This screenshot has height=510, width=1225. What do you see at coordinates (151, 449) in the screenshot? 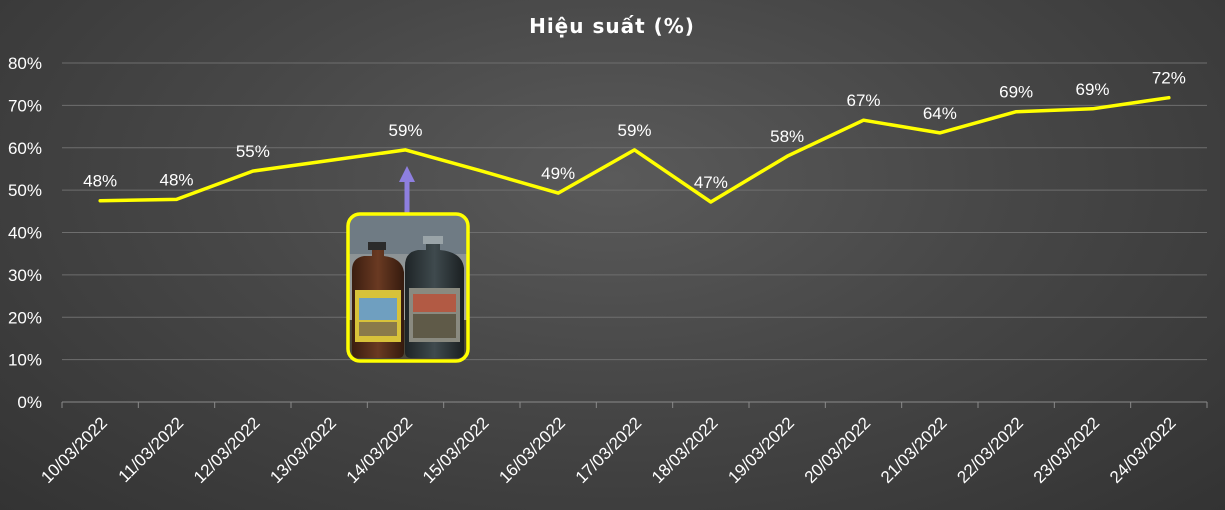
I see `x-tick-label: 11/03/2022` at bounding box center [151, 449].